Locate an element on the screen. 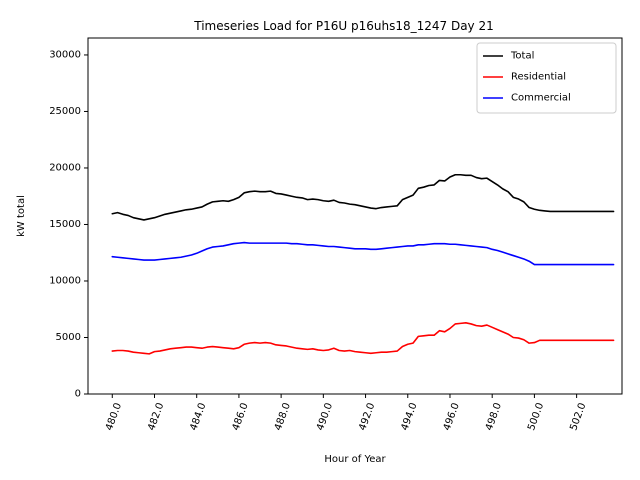 This screenshot has height=480, width=640. y-tick-label: 0 is located at coordinates (78, 394).